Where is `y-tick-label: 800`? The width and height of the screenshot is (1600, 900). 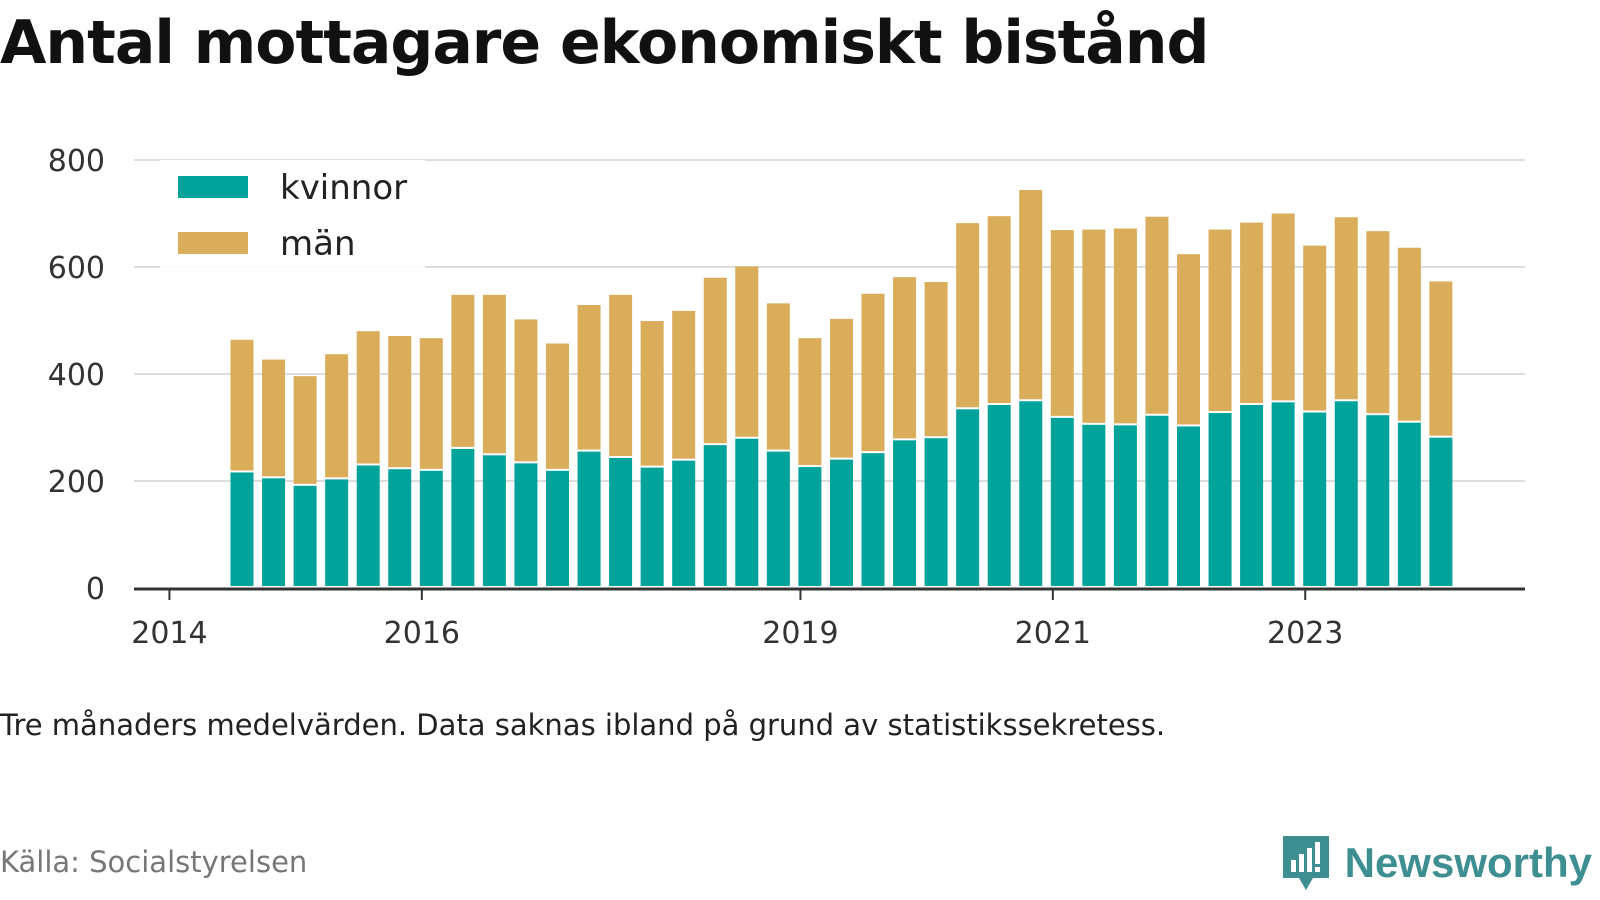
y-tick-label: 800 is located at coordinates (76, 161).